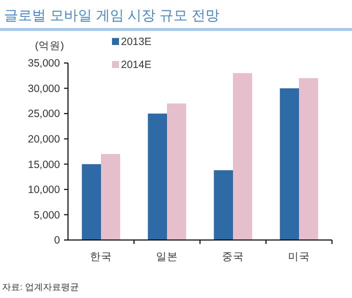 The width and height of the screenshot is (352, 298). Describe the element at coordinates (57, 240) in the screenshot. I see `y-tick-label: 0` at that location.